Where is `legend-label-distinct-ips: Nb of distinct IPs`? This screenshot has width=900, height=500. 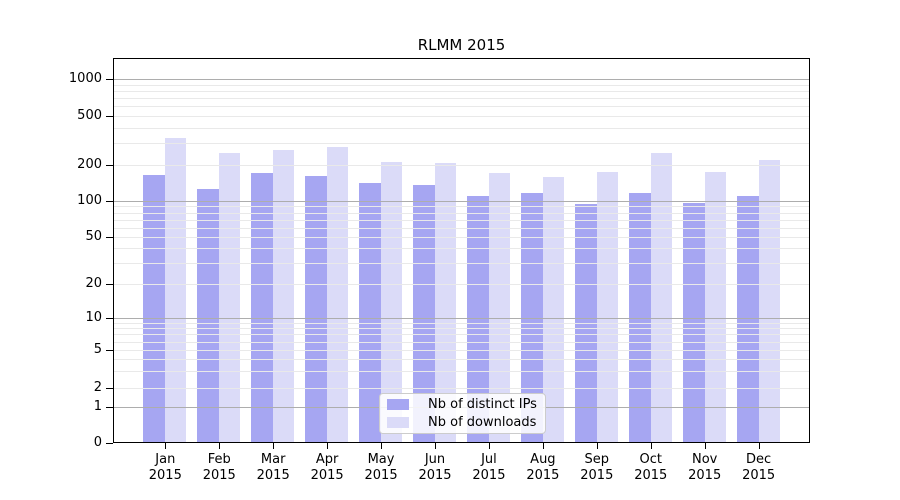 legend-label-distinct-ips: Nb of distinct IPs is located at coordinates (482, 404).